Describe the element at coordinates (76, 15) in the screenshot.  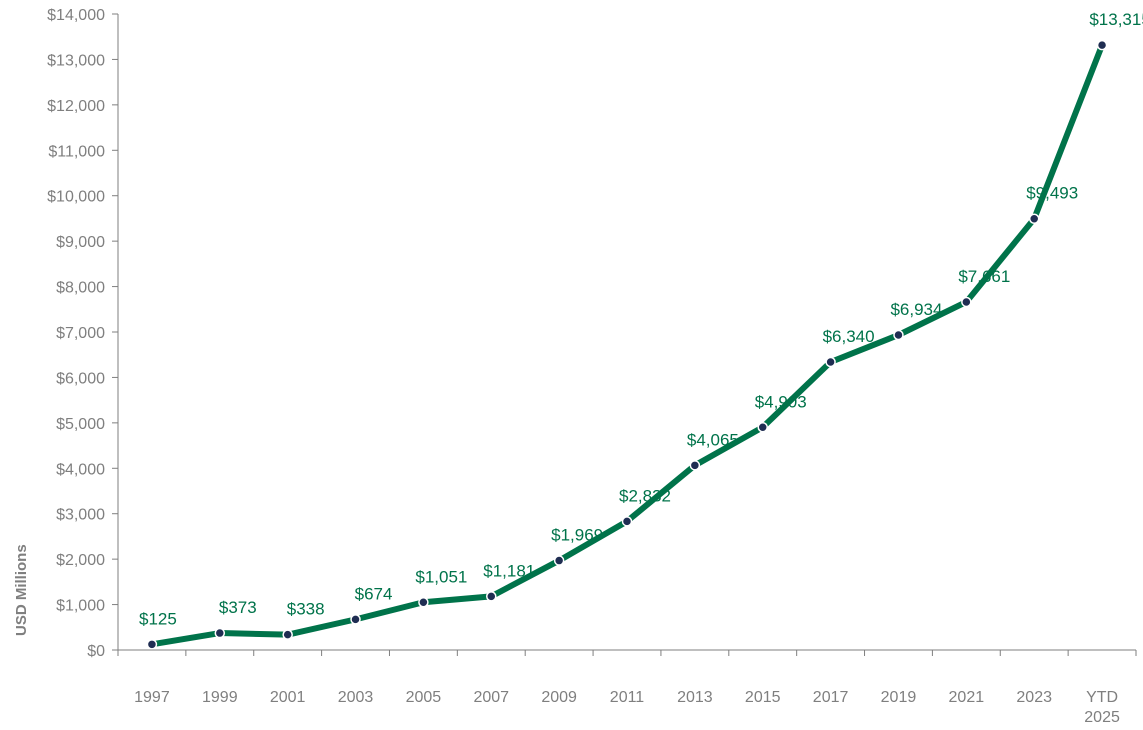
I see `y-tick-label: $14,000` at that location.